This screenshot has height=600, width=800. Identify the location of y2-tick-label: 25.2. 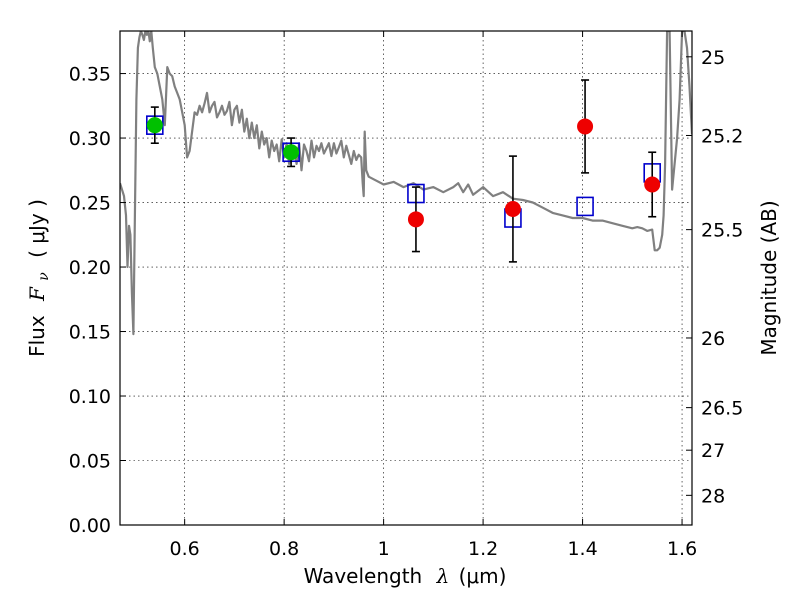
(722, 136).